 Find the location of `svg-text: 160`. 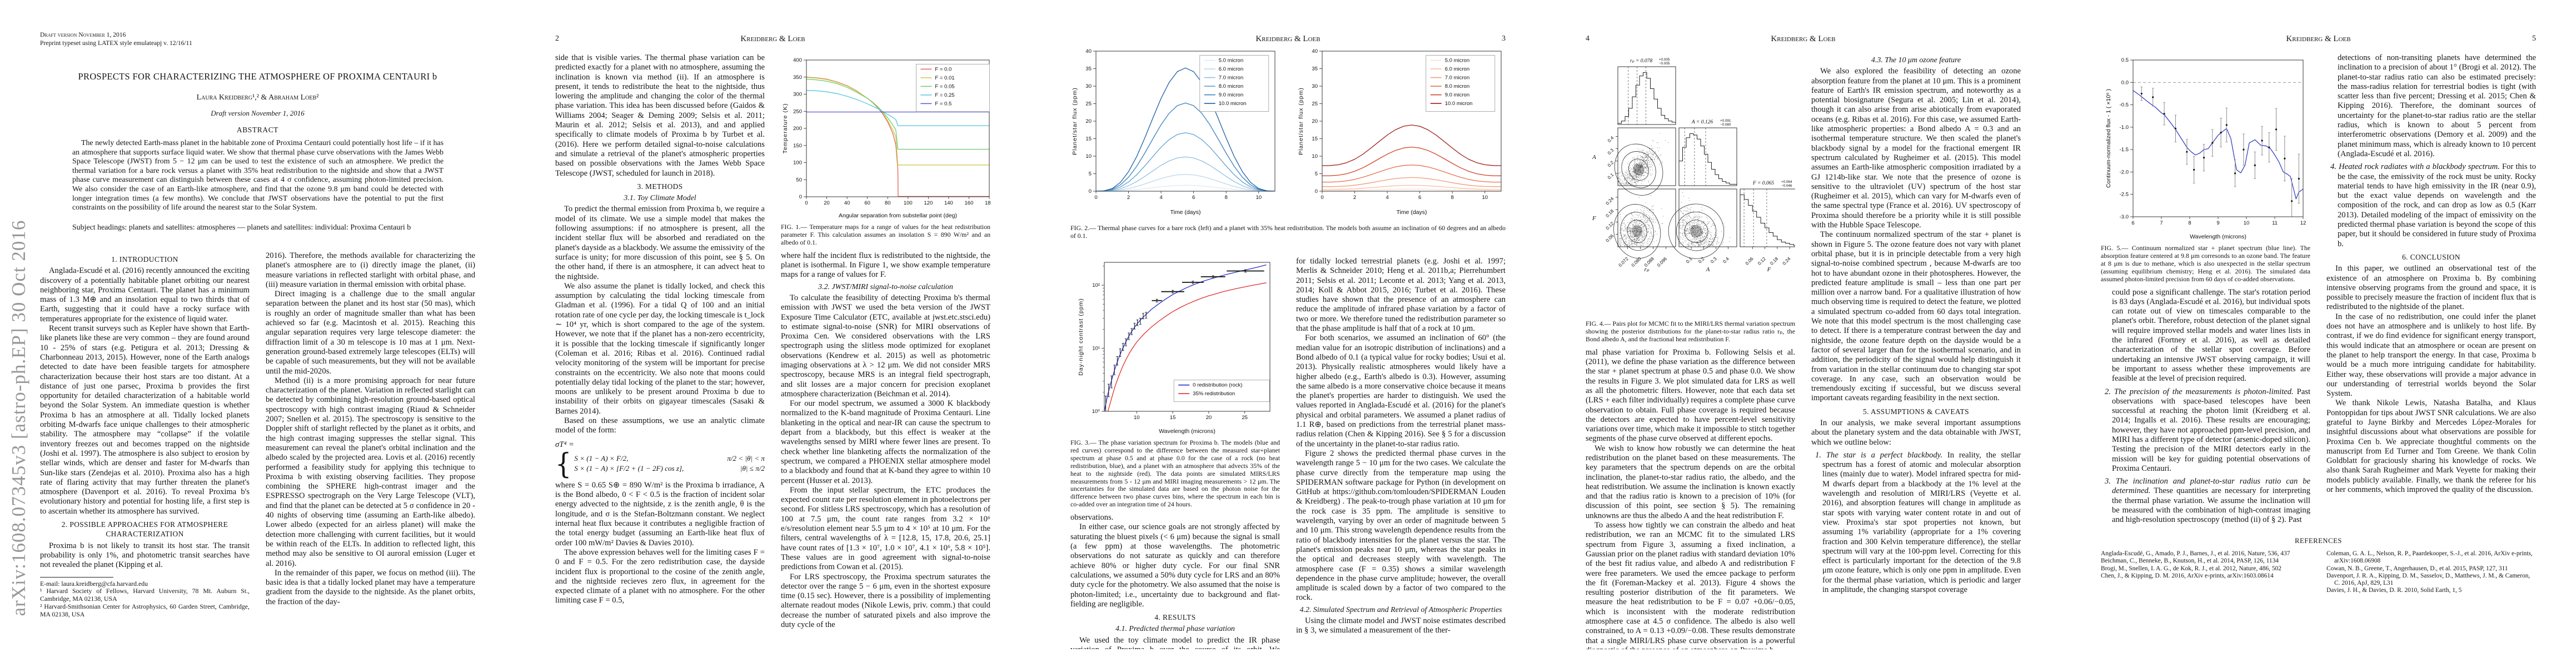

svg-text: 160 is located at coordinates (969, 203).